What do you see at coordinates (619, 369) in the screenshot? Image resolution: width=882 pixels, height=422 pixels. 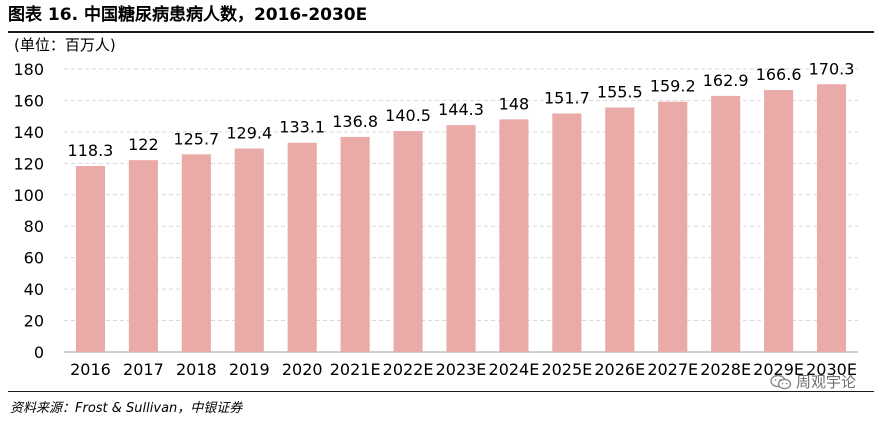 I see `x-tick-label: 2026E` at bounding box center [619, 369].